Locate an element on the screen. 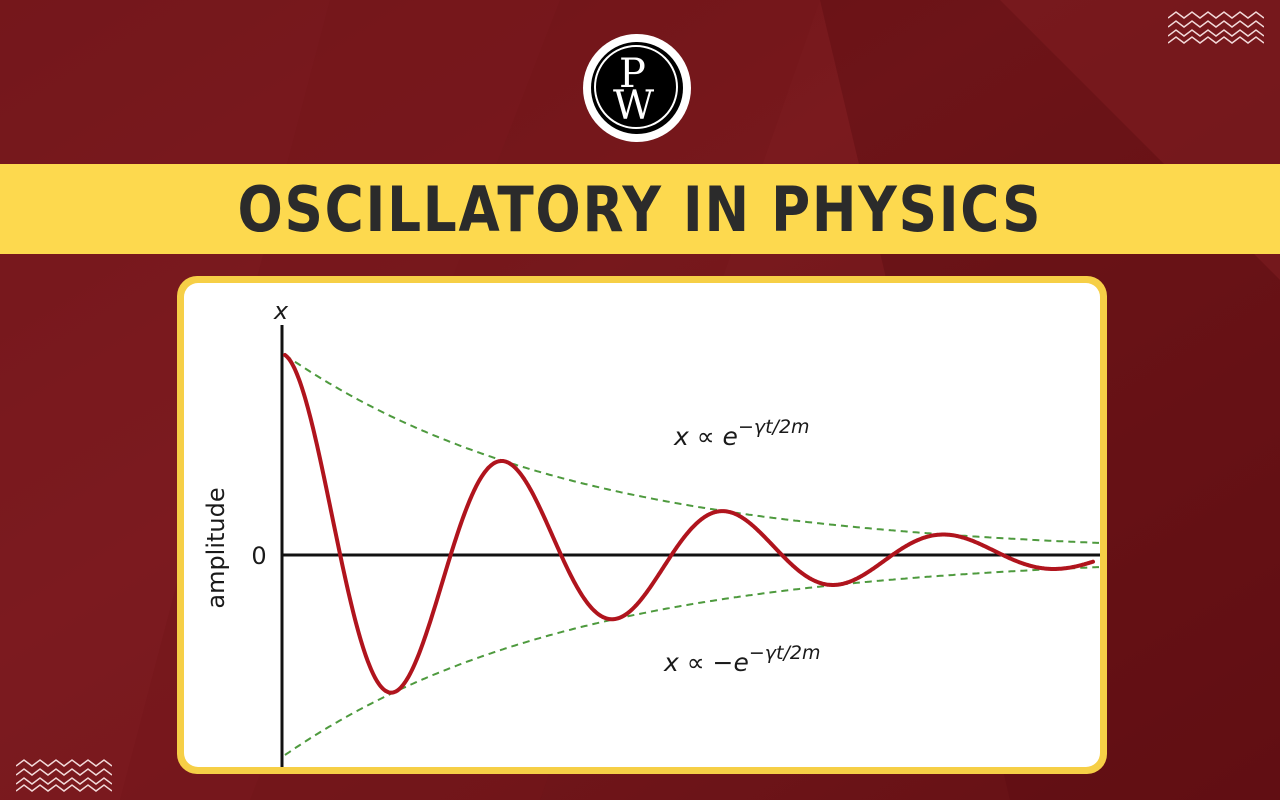 This screenshot has height=800, width=1280. title-banner: OSCILLATORY IN PHYSICS is located at coordinates (640, 209).